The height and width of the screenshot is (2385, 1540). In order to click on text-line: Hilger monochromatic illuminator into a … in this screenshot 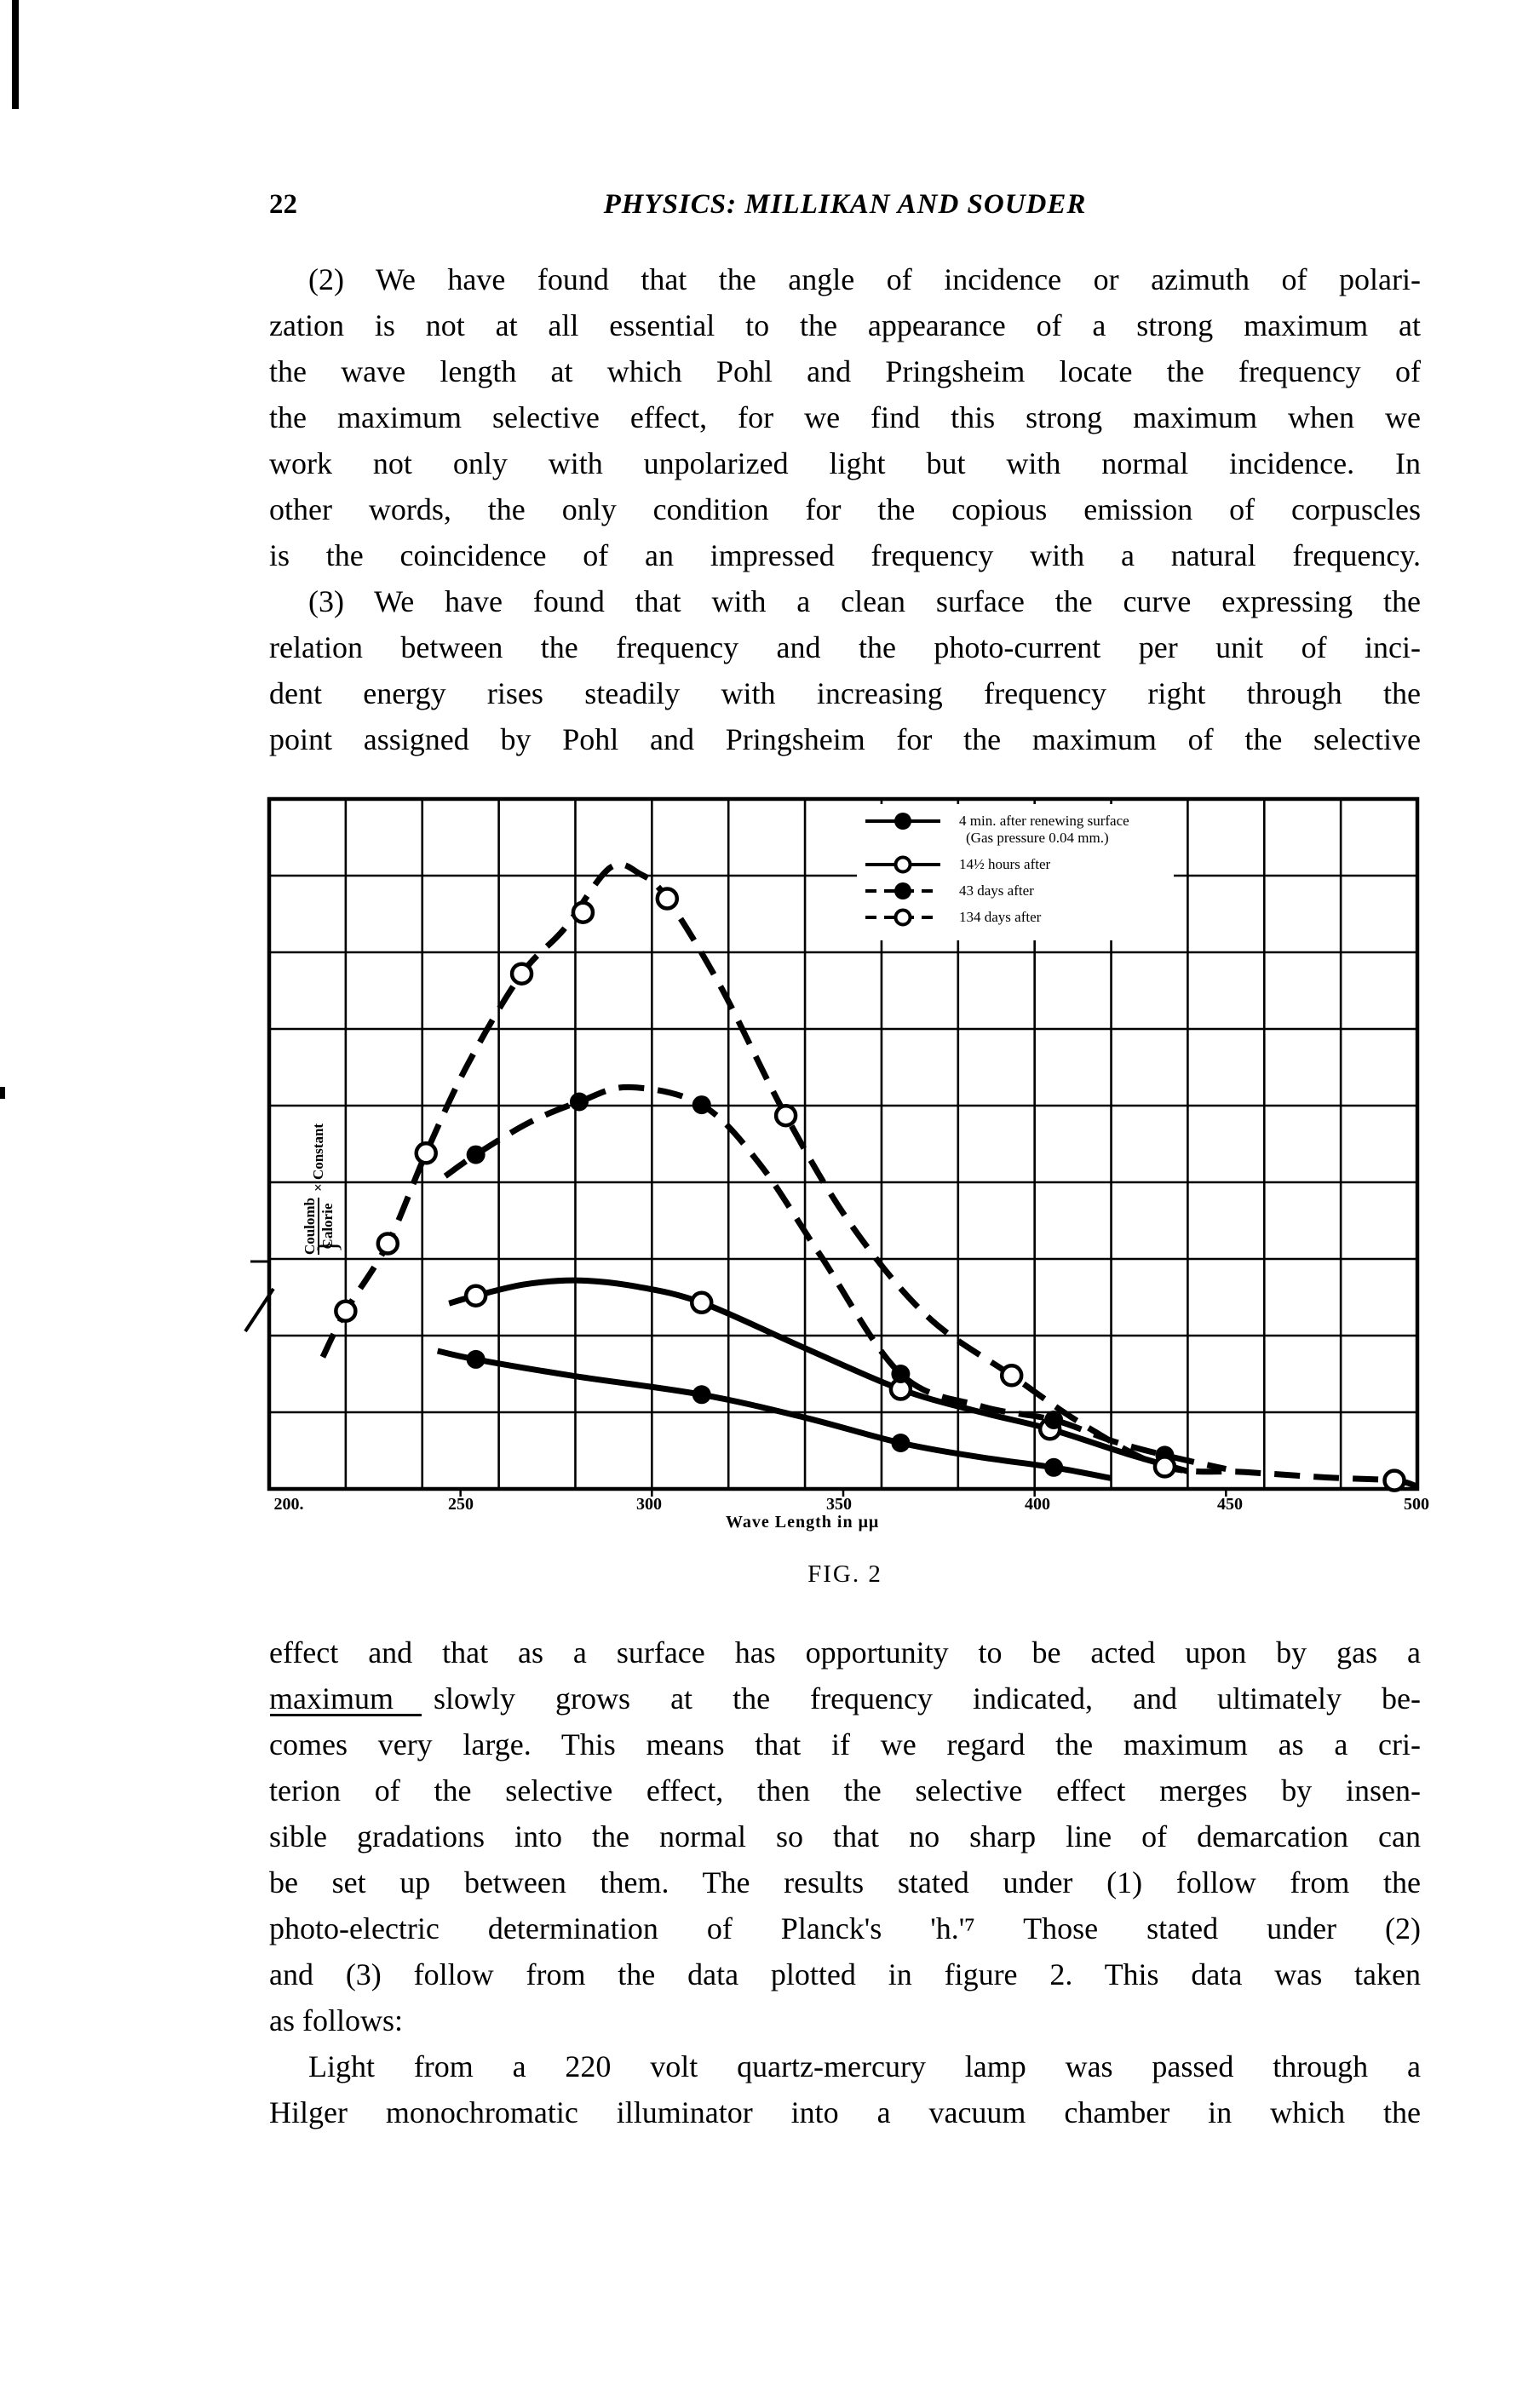, I will do `click(845, 2112)`.